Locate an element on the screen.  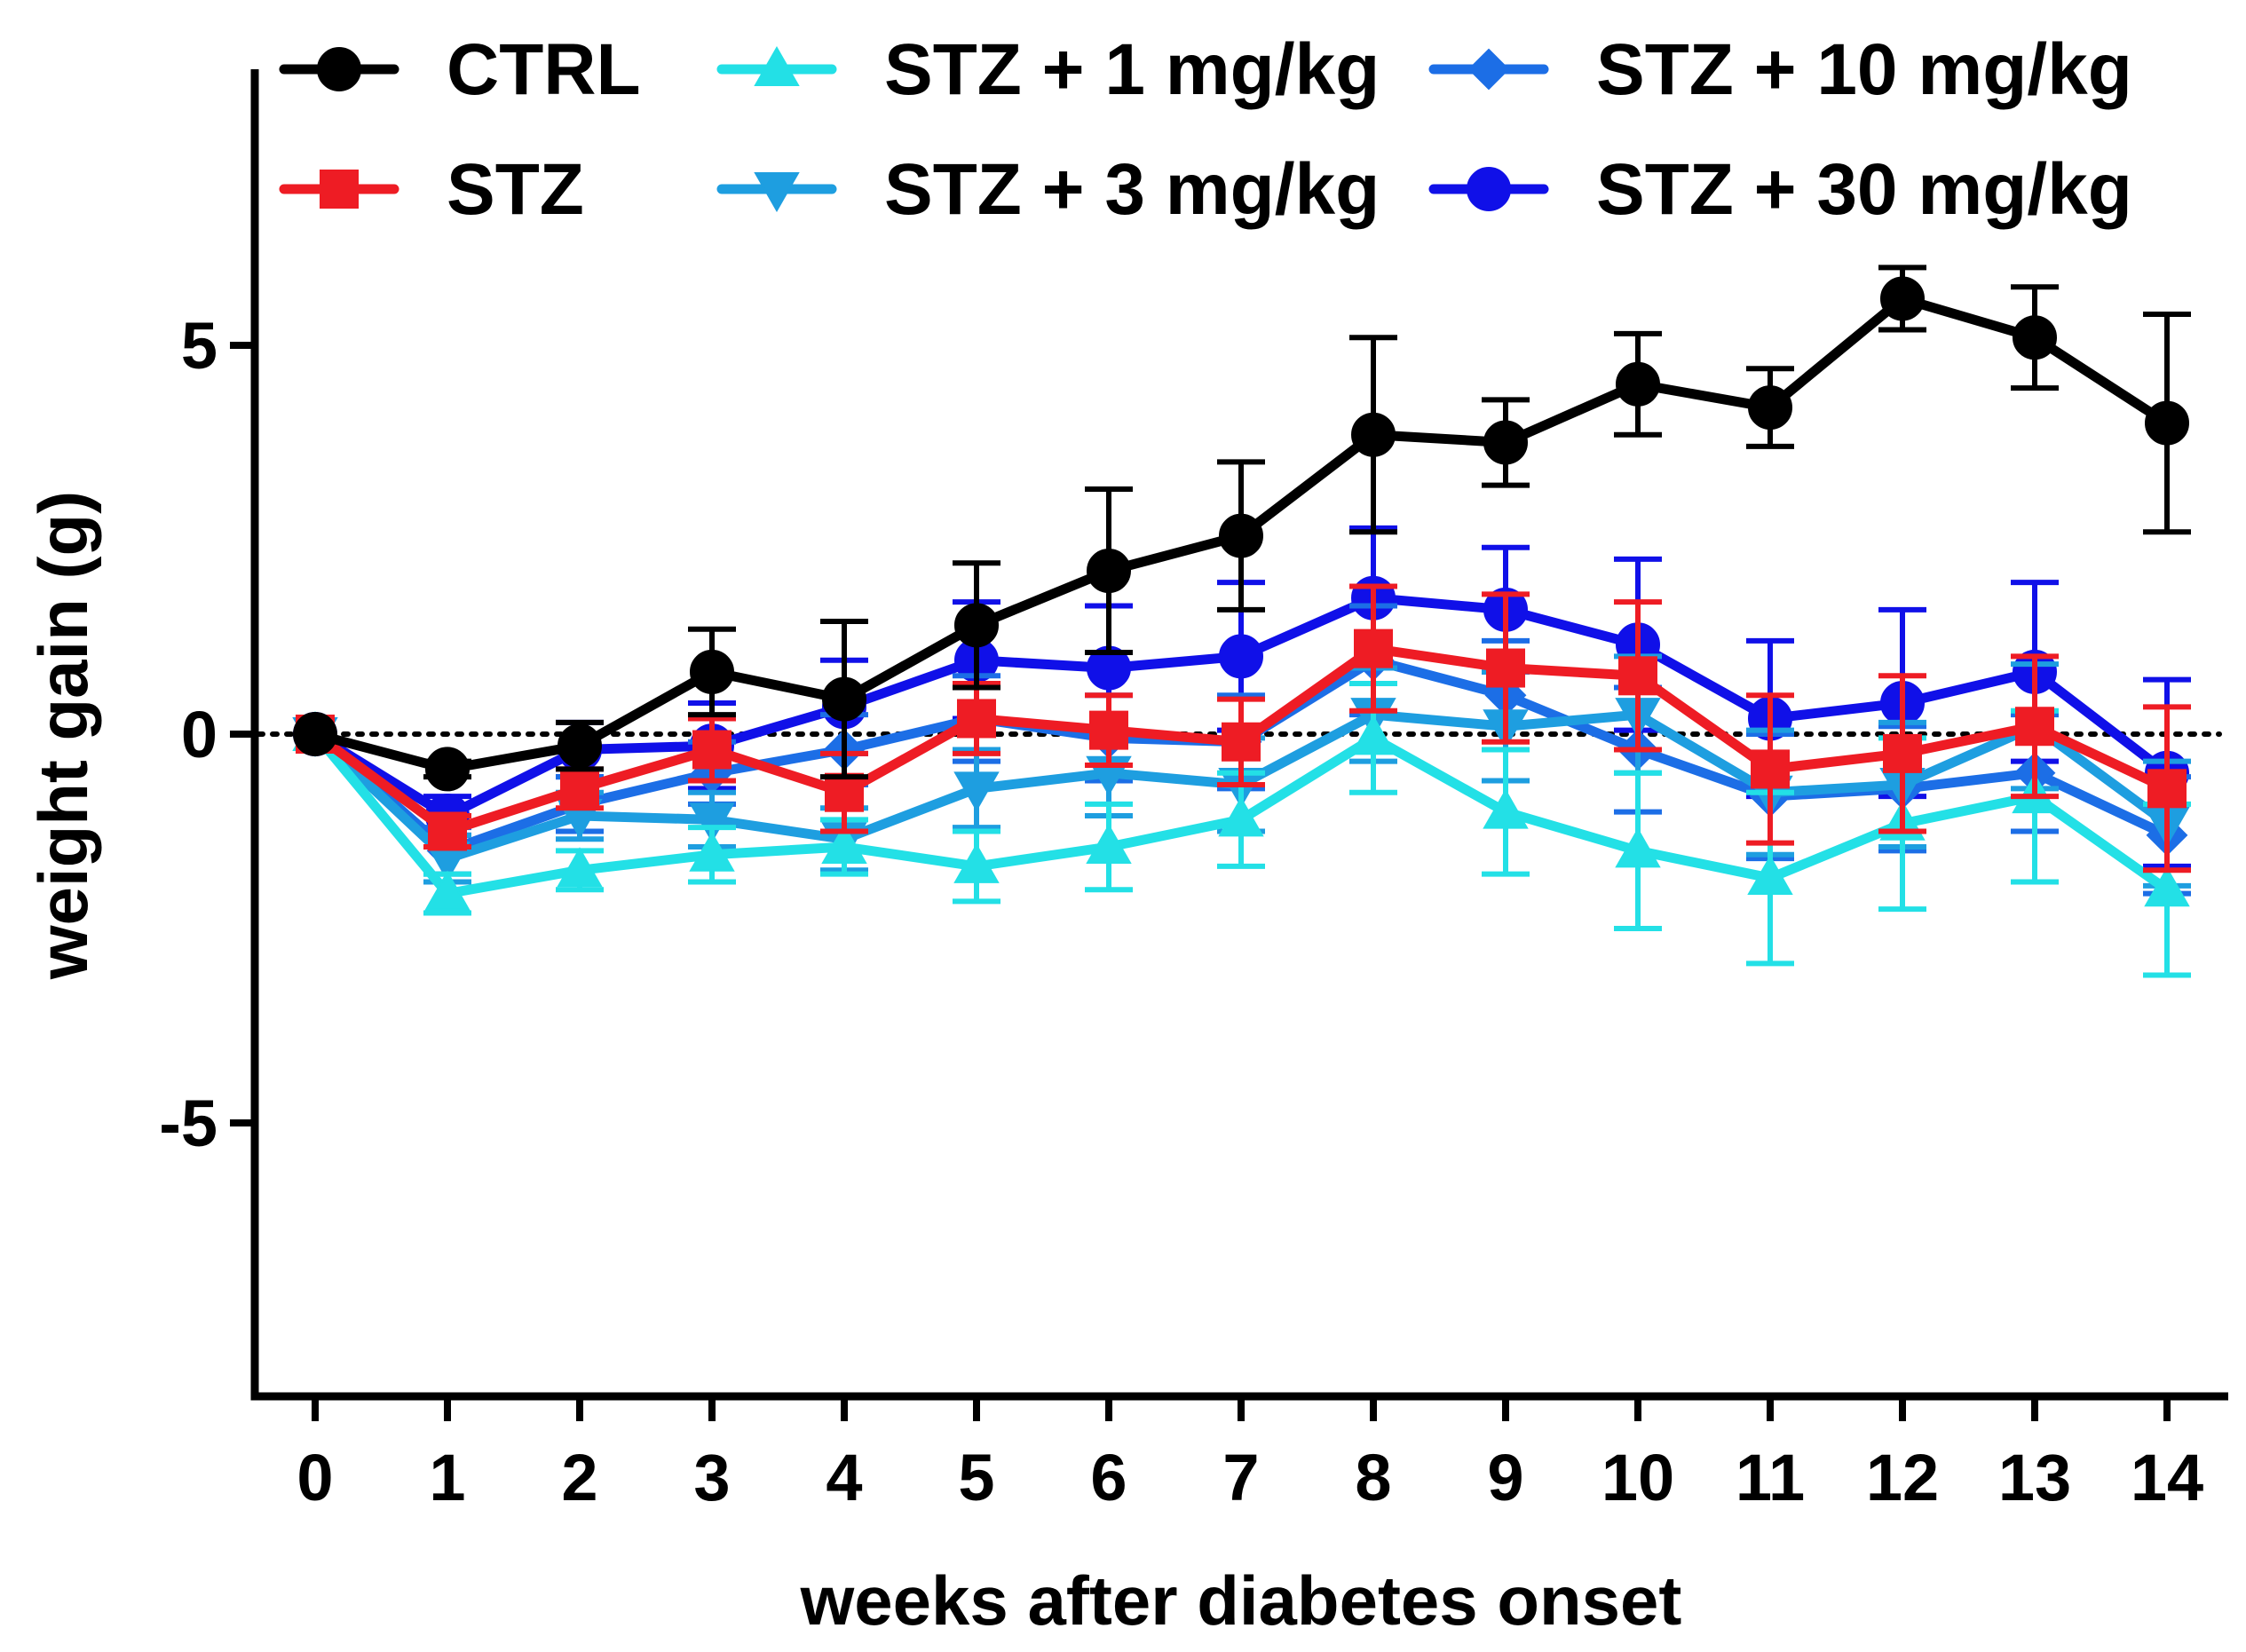
legend-label: STZ is located at coordinates (515, 189).